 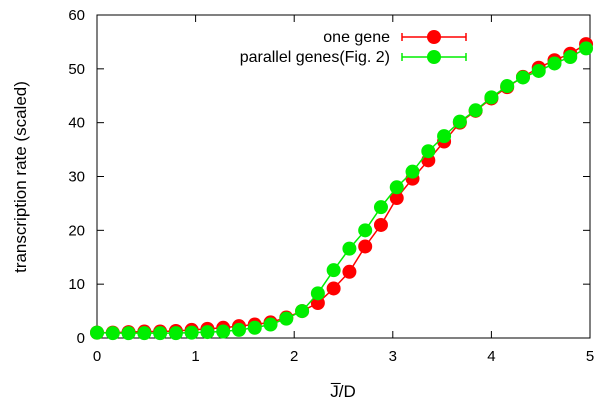 I want to click on x-tick-label: 3, so click(x=393, y=356).